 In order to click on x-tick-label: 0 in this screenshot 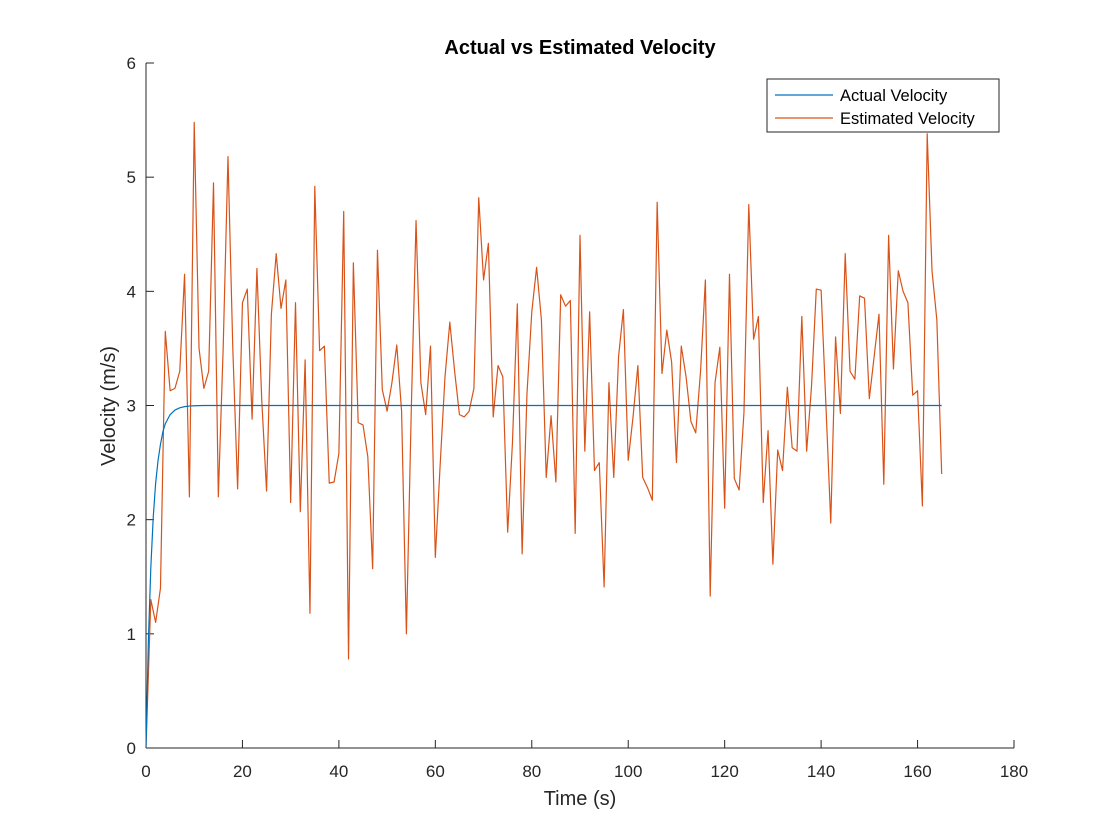, I will do `click(145, 771)`.